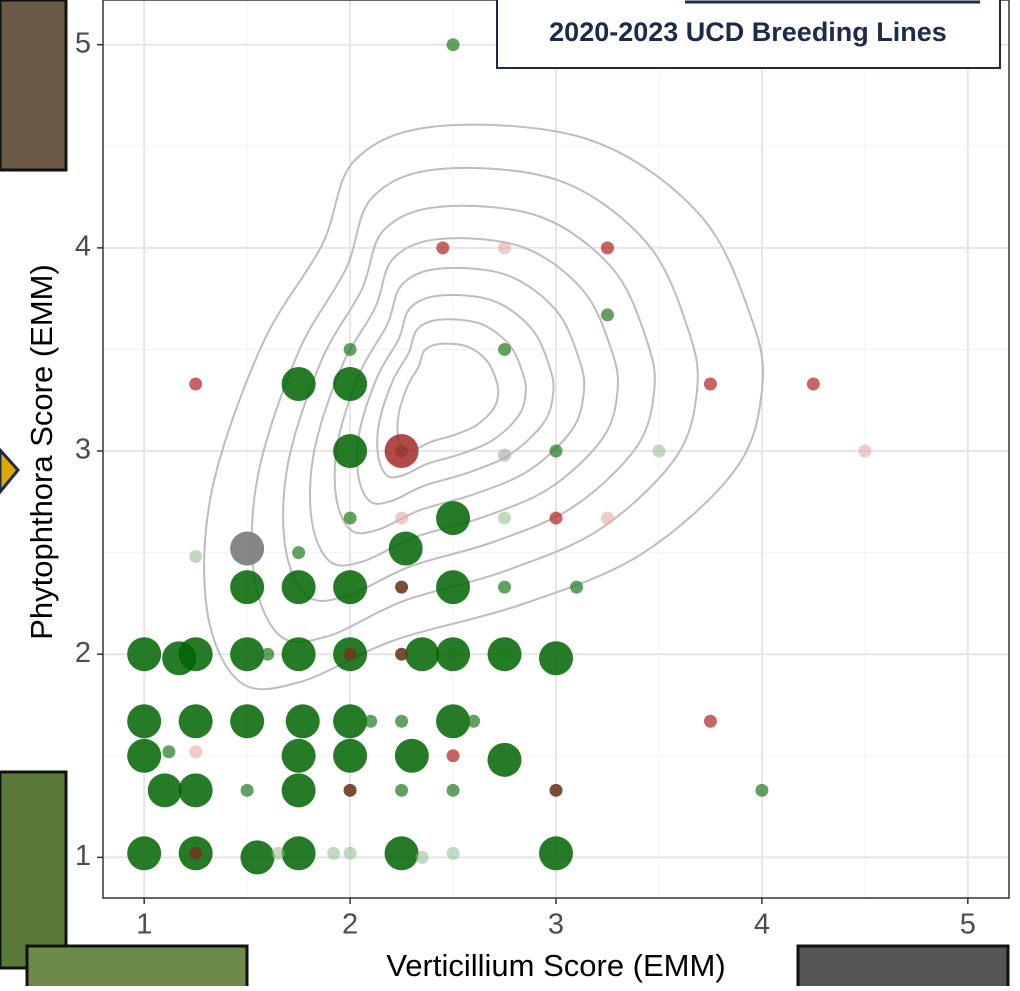 This screenshot has width=1020, height=991. Describe the element at coordinates (83, 856) in the screenshot. I see `y-tick-label: 1` at that location.